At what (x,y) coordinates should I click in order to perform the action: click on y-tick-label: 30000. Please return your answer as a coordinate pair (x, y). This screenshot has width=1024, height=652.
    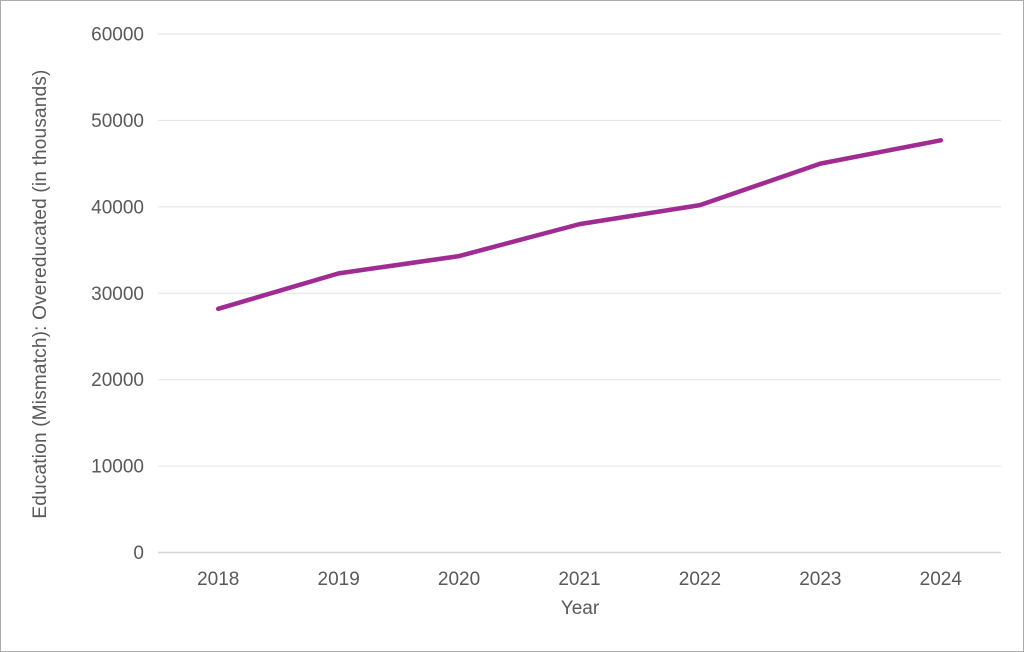
    Looking at the image, I should click on (117, 294).